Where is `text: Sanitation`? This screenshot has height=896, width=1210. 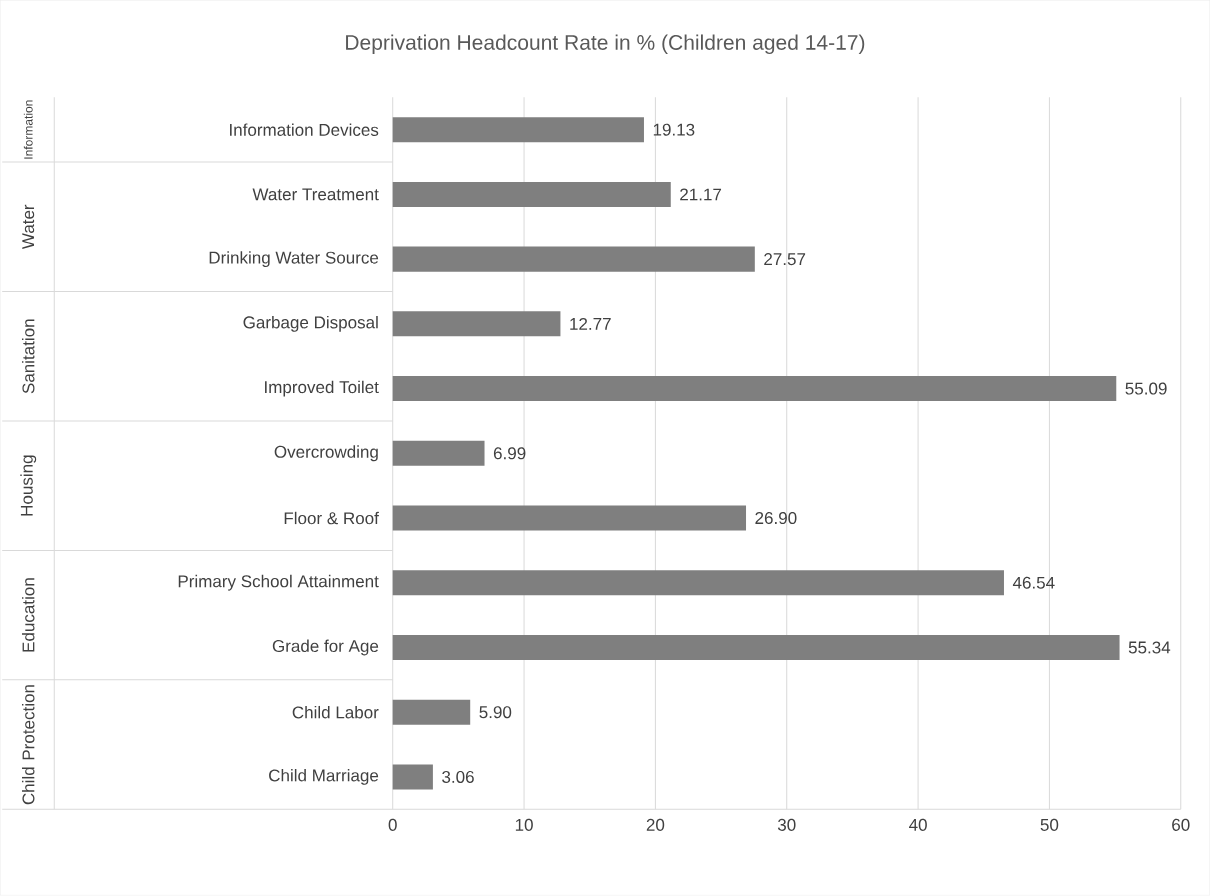
text: Sanitation is located at coordinates (28, 356).